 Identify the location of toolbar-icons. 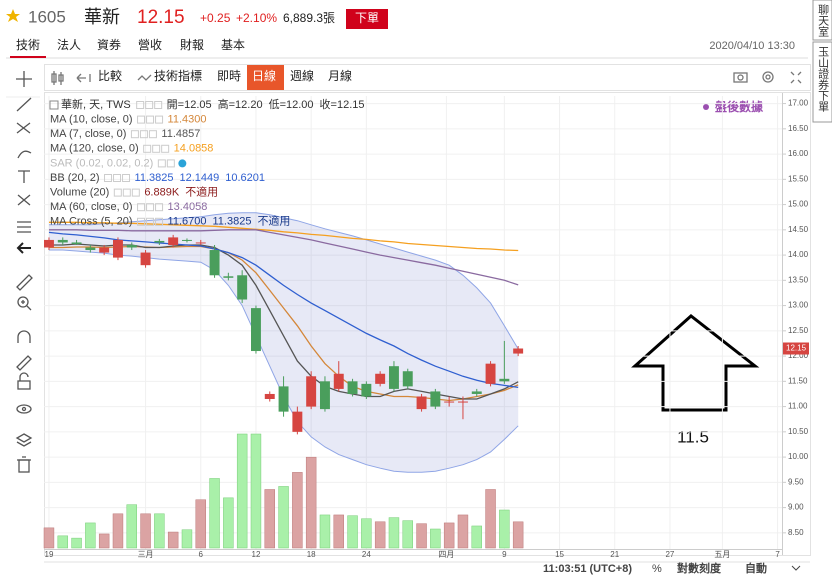
(426, 78).